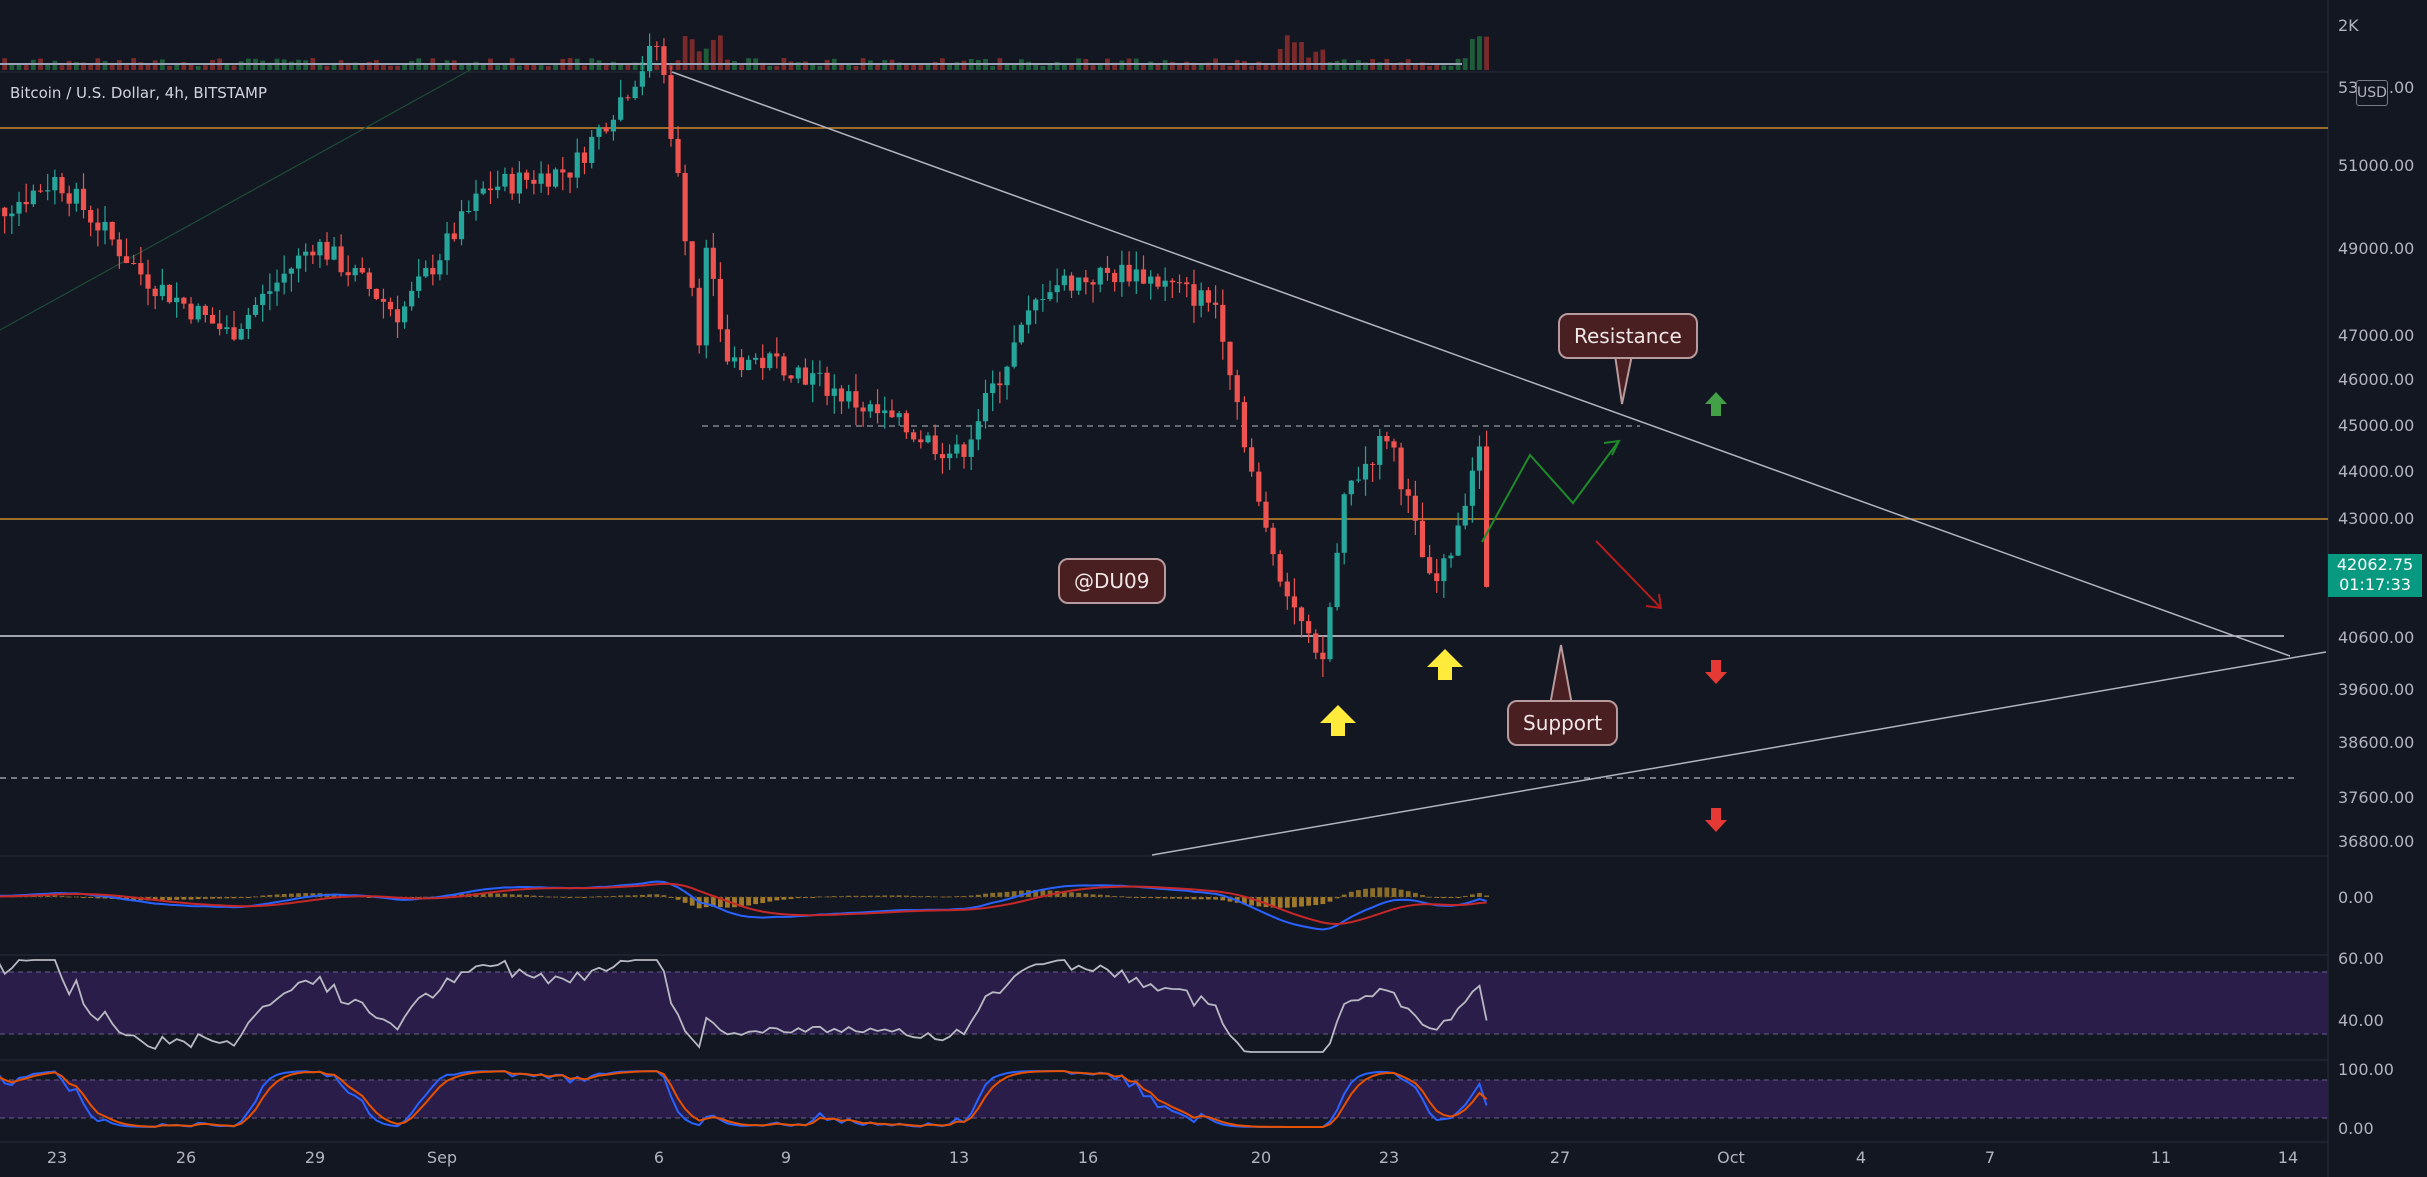 This screenshot has height=1177, width=2427. Describe the element at coordinates (1563, 723) in the screenshot. I see `support-callout: Support` at that location.